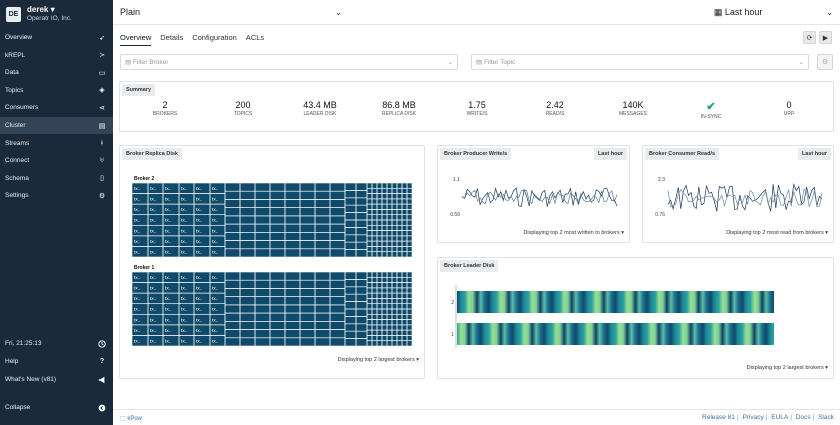 Image resolution: width=840 pixels, height=425 pixels. Describe the element at coordinates (231, 12) in the screenshot. I see `environment-select: Plain ⌄` at that location.